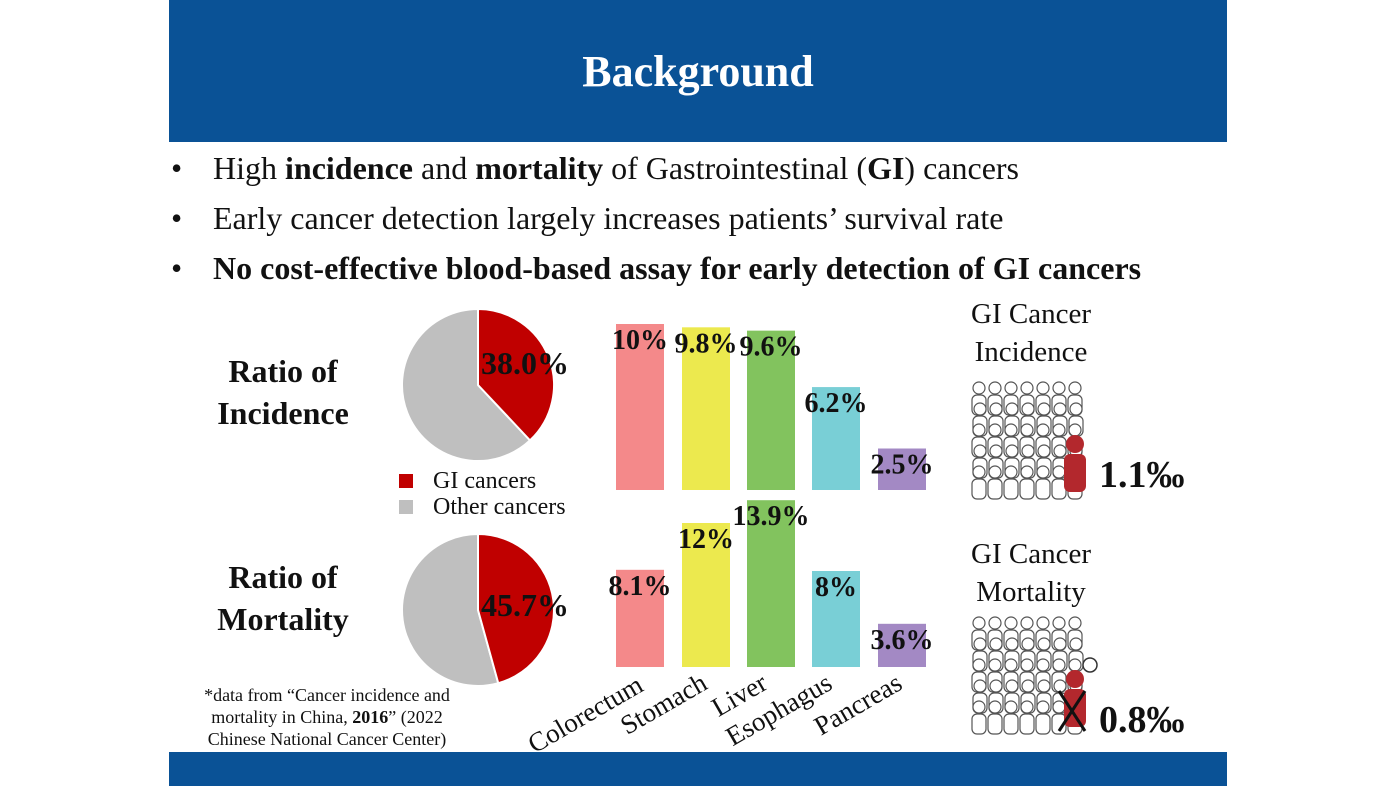 Image resolution: width=1399 pixels, height=804 pixels. I want to click on mortality-bar-stomach, so click(706, 595).